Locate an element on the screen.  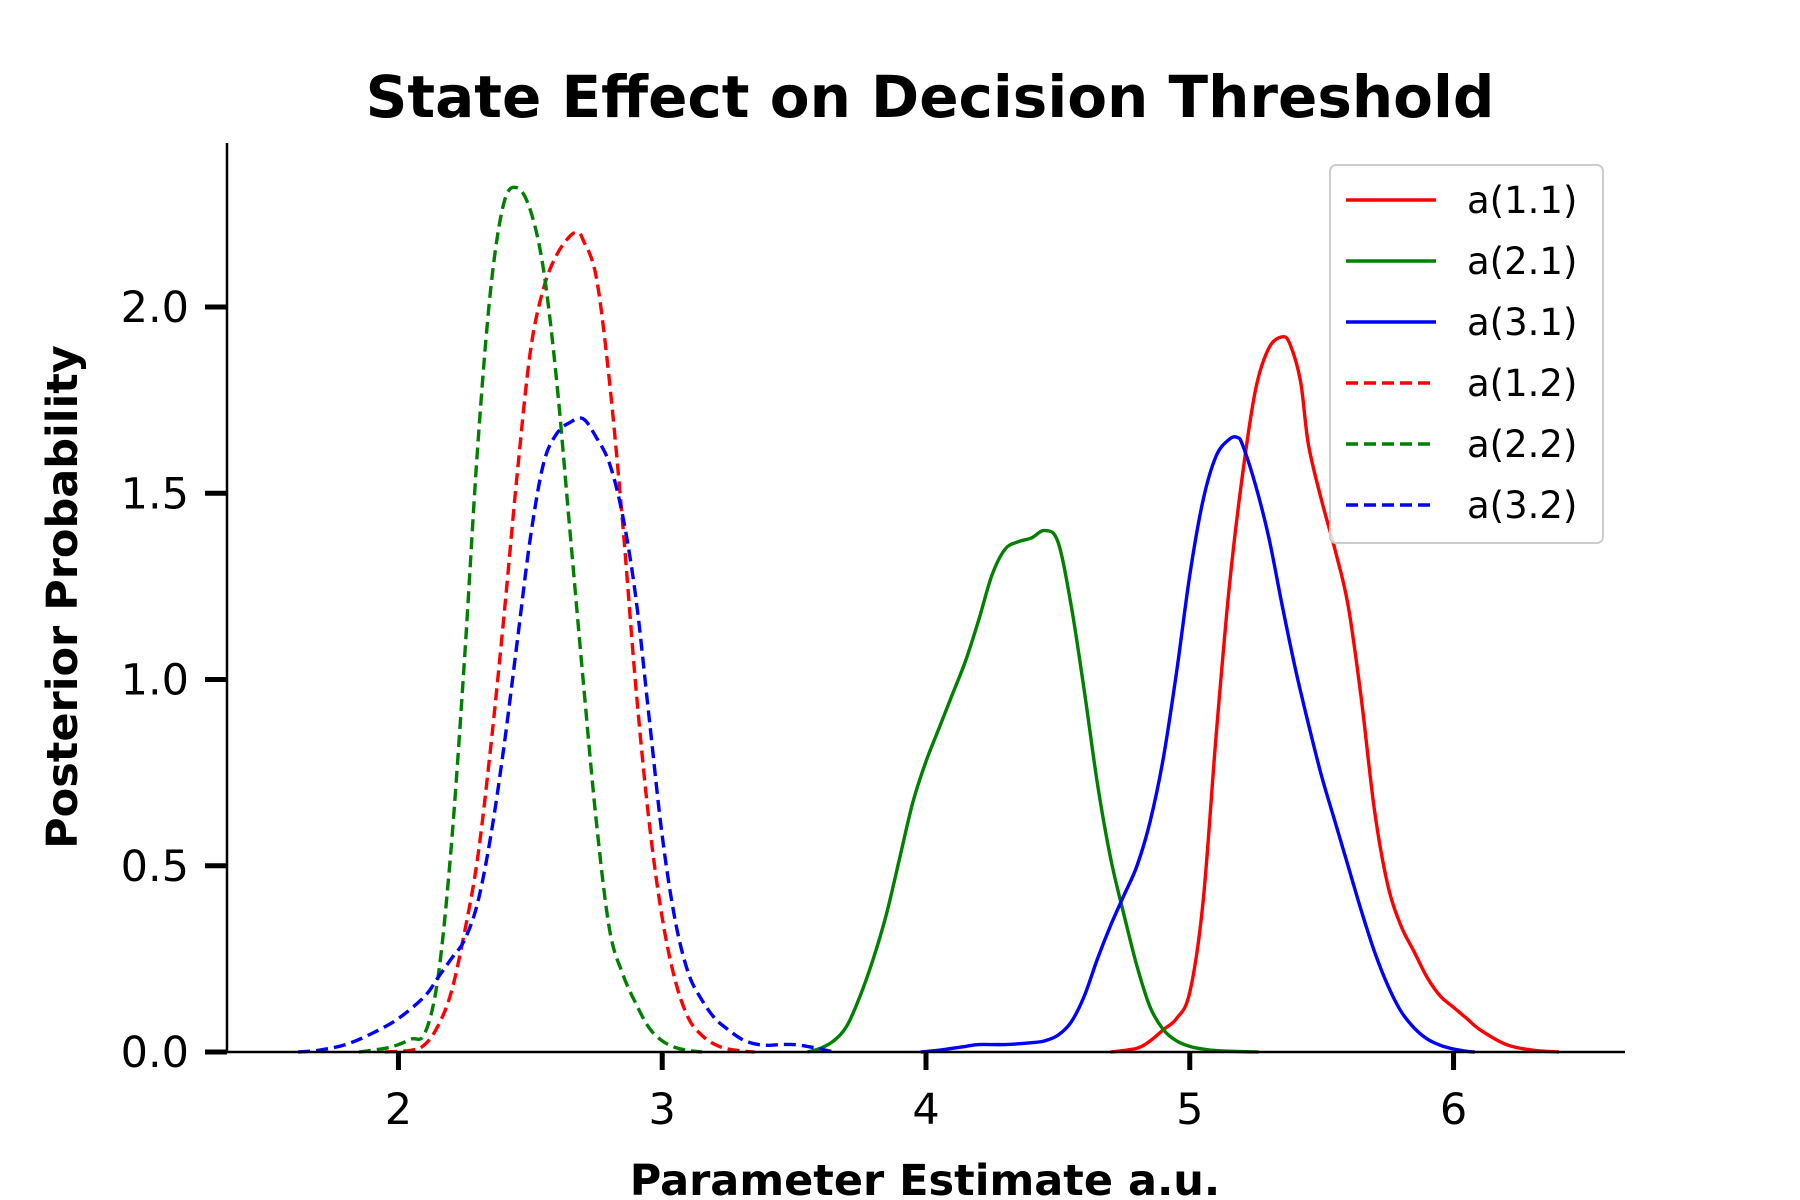
y-axis-ticks: 0.0 0.5 1.0 1.5 2.0 is located at coordinates (174, 680).